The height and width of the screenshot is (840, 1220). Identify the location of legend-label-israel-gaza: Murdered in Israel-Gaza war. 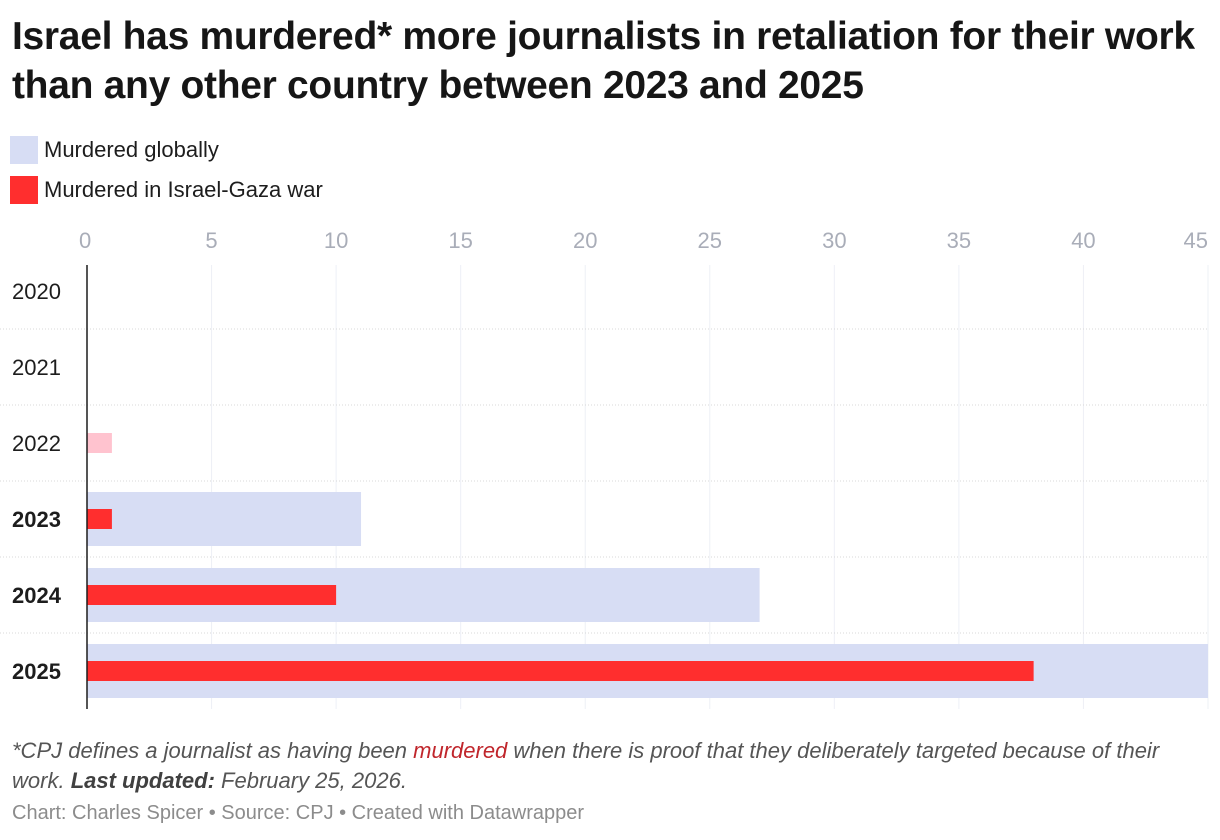
(183, 189).